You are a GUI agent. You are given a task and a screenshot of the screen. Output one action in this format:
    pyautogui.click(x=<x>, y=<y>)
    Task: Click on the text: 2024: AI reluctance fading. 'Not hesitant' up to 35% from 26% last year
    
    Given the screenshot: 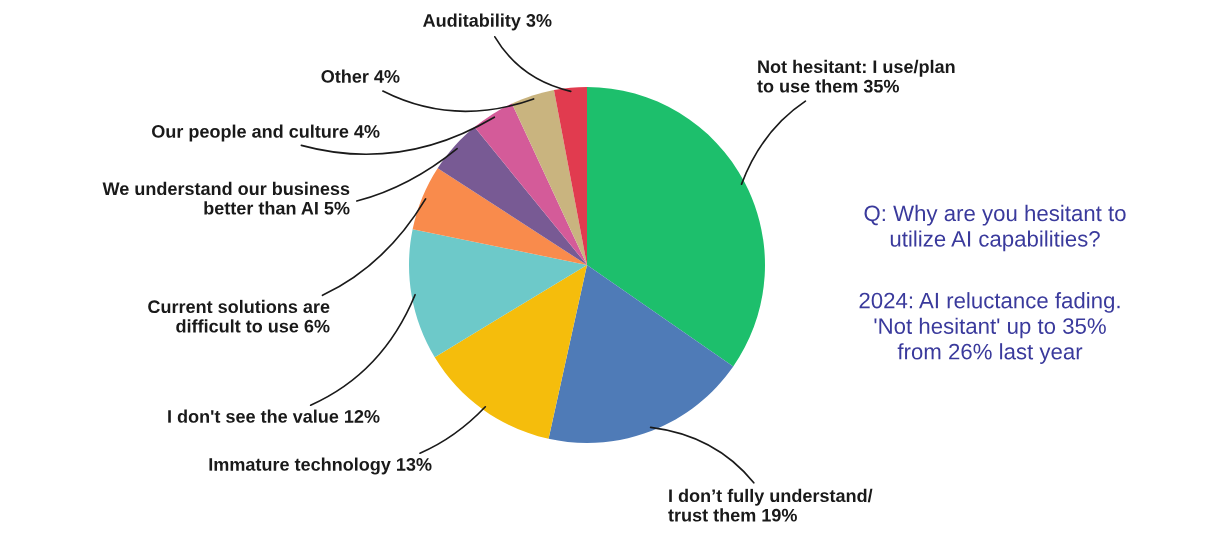 What is the action you would take?
    pyautogui.click(x=989, y=328)
    